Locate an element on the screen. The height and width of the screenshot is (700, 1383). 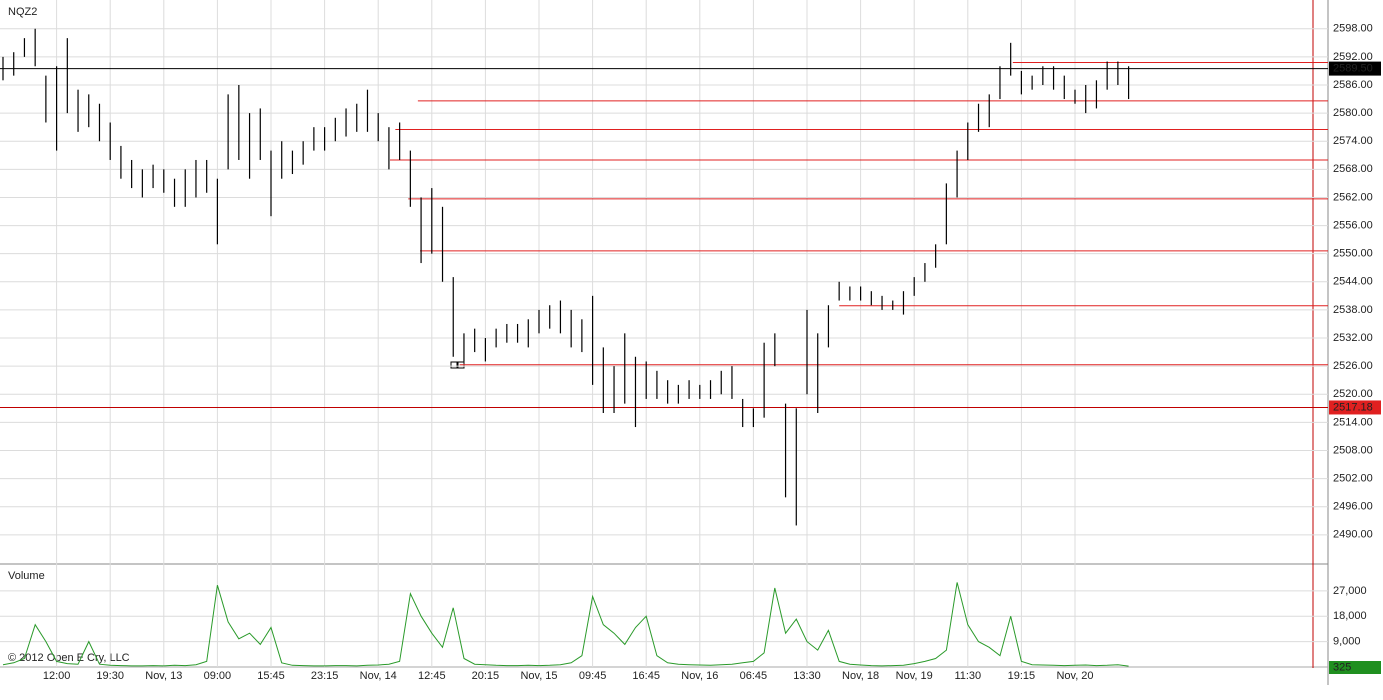
marker is located at coordinates (454, 365).